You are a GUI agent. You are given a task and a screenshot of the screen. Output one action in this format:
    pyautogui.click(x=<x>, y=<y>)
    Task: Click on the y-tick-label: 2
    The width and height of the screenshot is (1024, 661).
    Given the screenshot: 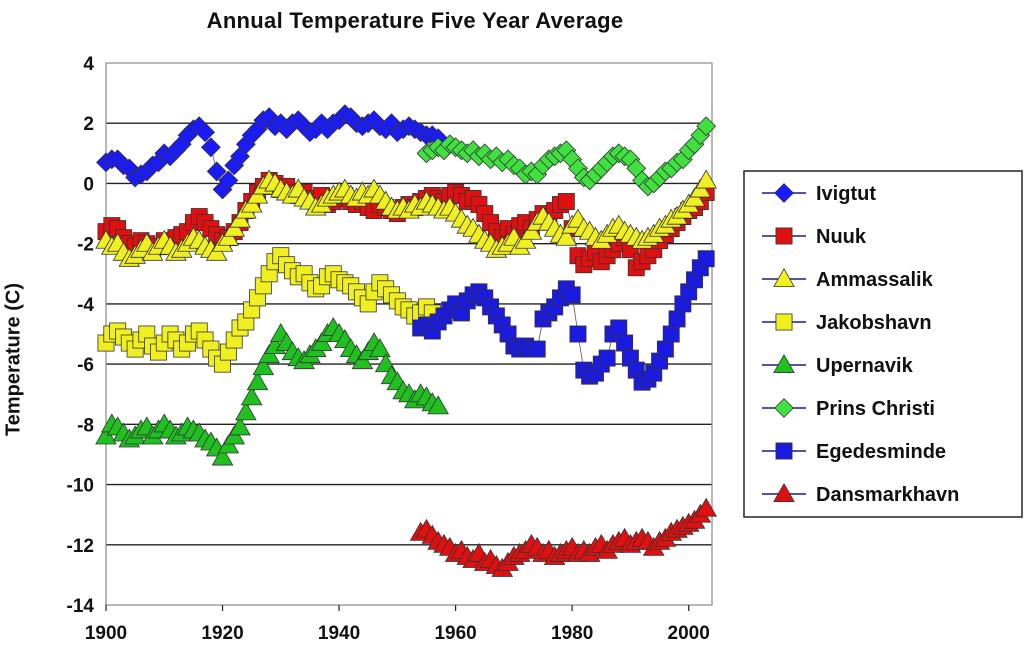 What is the action you would take?
    pyautogui.click(x=88, y=124)
    